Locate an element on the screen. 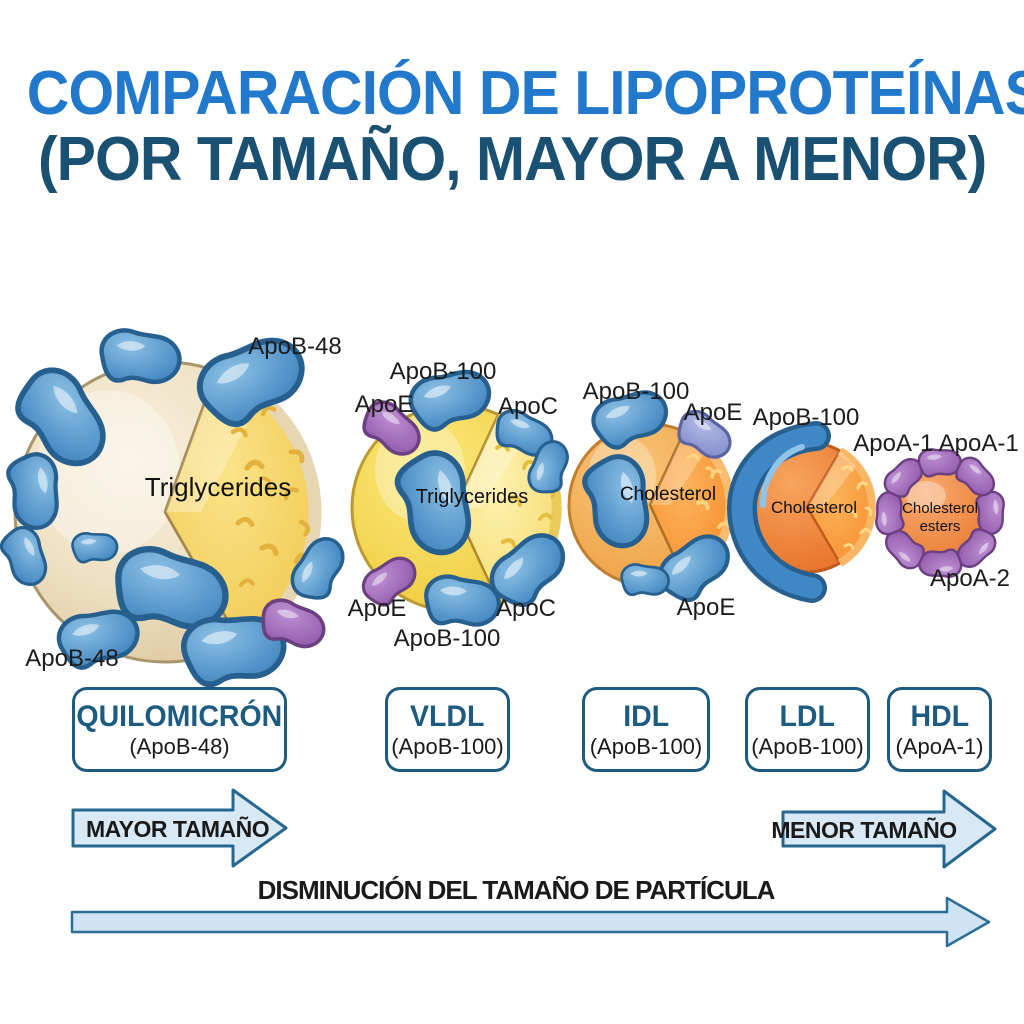  idl-particle: Cholesterol ApoB-100 ApoE ApoE is located at coordinates (655, 499).